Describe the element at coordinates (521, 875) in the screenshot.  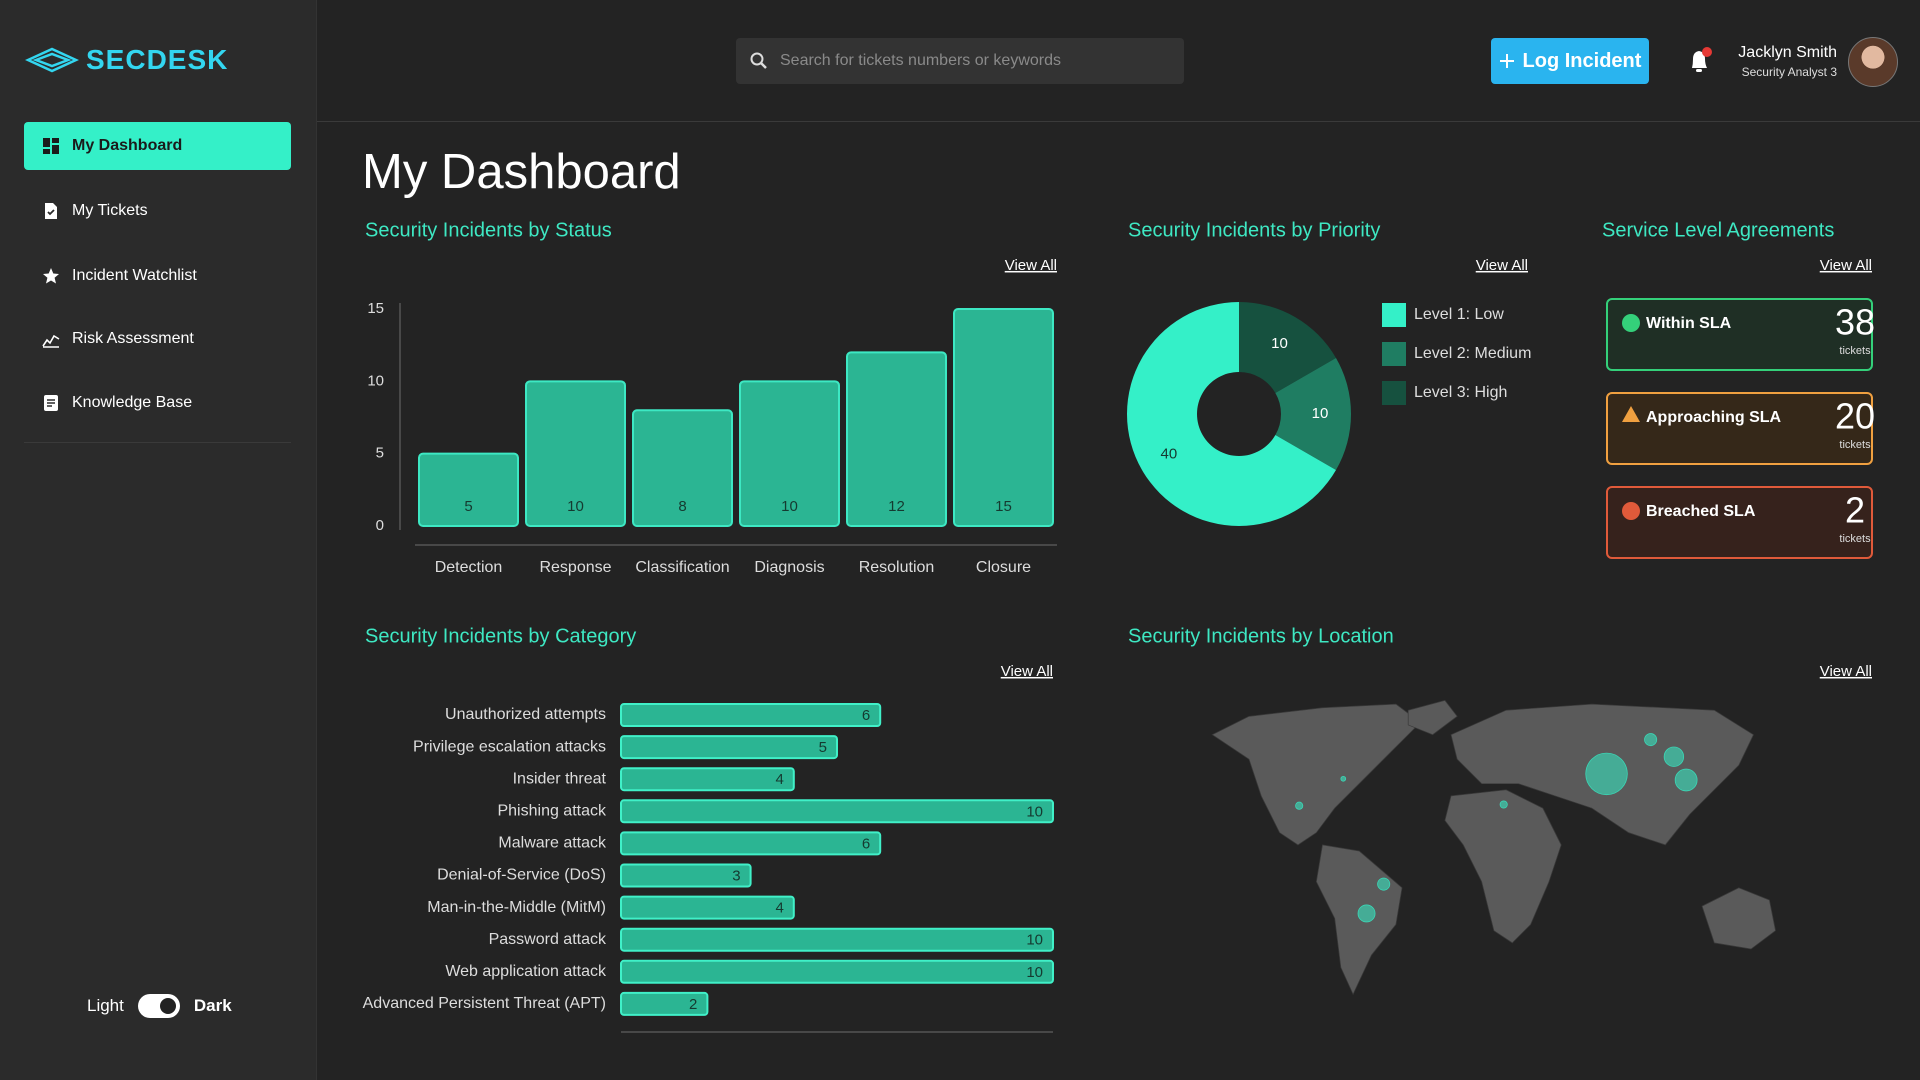
I see `category-label: Denial-of-Service (DoS)` at that location.